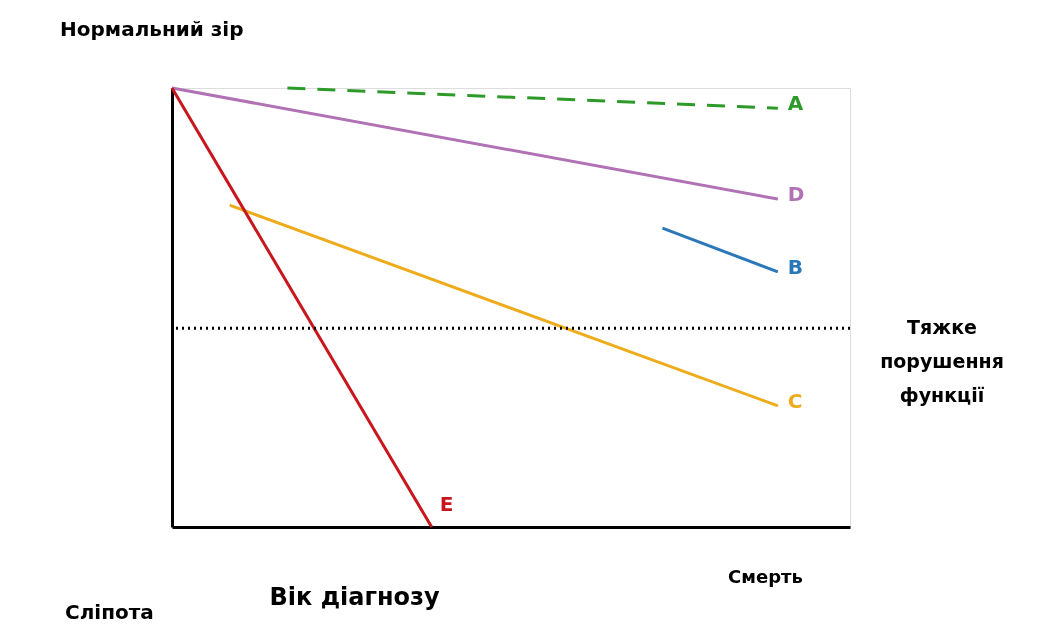  Describe the element at coordinates (355, 596) in the screenshot. I see `x-axis-title: Вік діагнозу` at that location.